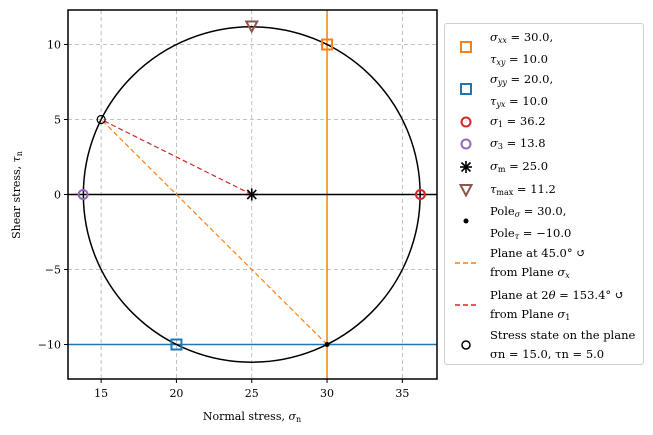 This screenshot has width=653, height=435. What do you see at coordinates (176, 157) in the screenshot?
I see `plane-dashed-line` at bounding box center [176, 157].